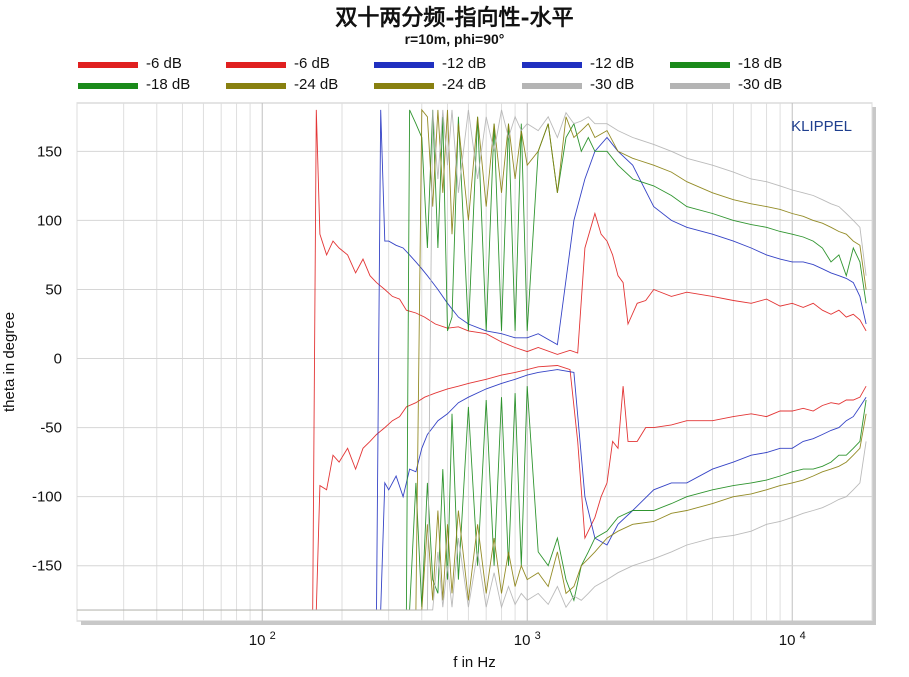 The height and width of the screenshot is (677, 909). I want to click on y-tick-label: 100, so click(49, 220).